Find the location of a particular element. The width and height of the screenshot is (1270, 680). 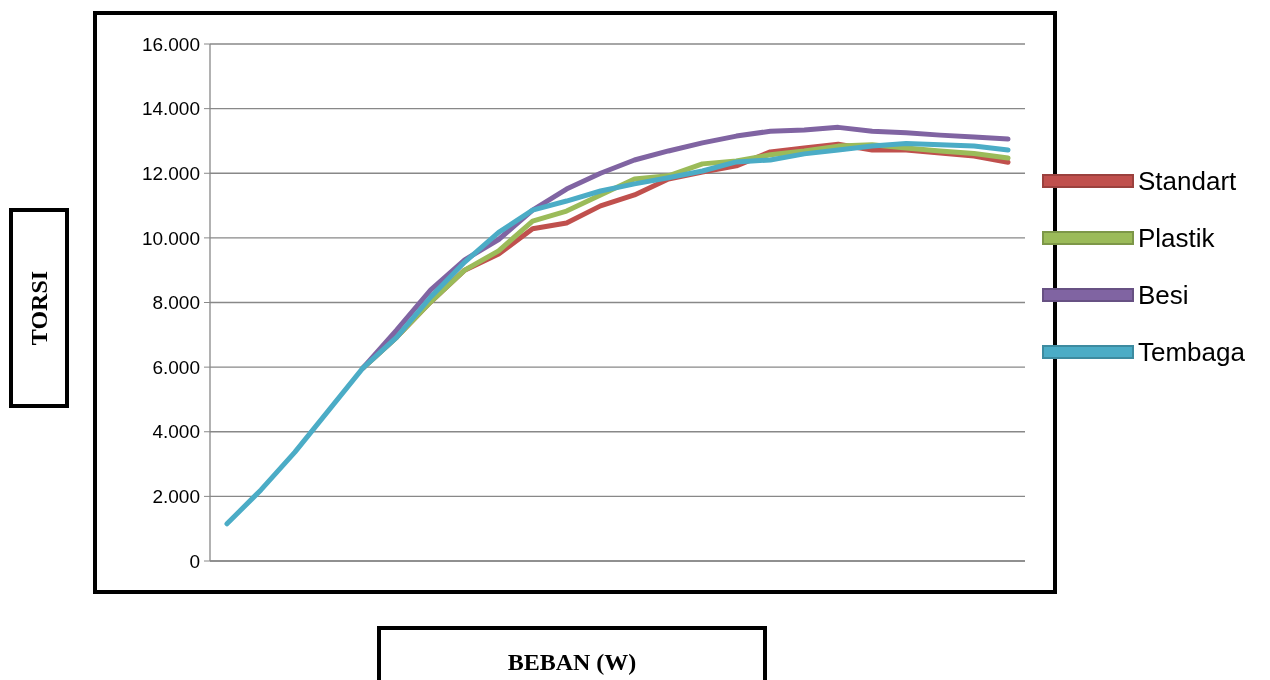

legend-label: Tembaga is located at coordinates (1192, 352).